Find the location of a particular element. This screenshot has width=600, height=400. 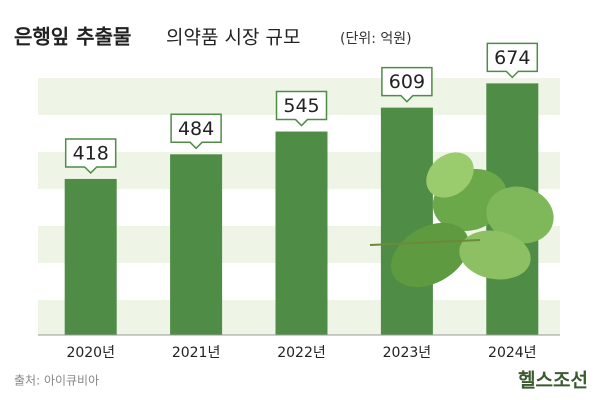

x-tick-label: 2021년 is located at coordinates (196, 353).